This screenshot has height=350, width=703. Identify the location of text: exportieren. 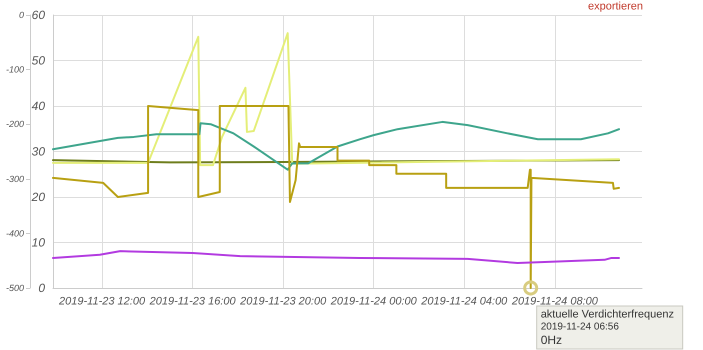
(616, 6).